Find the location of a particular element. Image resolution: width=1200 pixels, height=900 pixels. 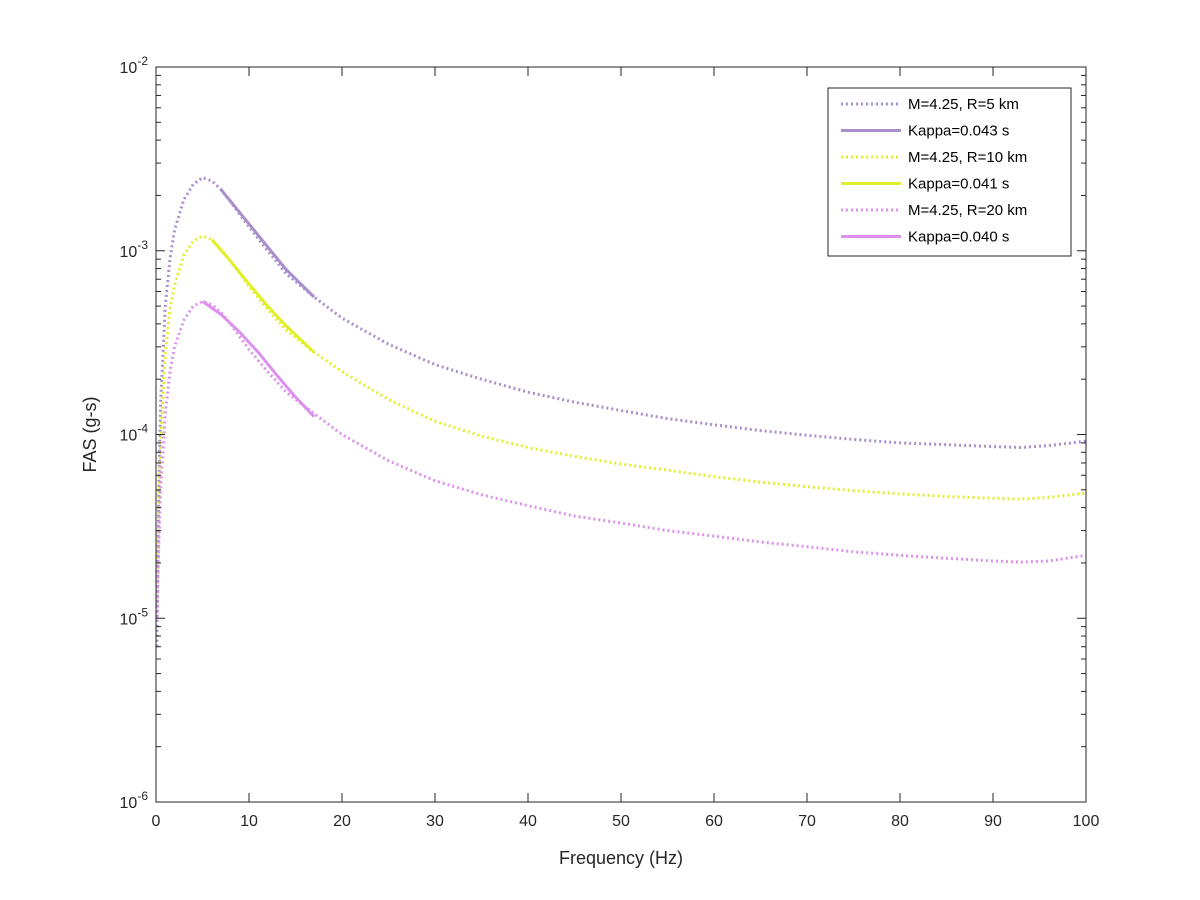

y-tick-label: 10⁻⁶ is located at coordinates (134, 800).